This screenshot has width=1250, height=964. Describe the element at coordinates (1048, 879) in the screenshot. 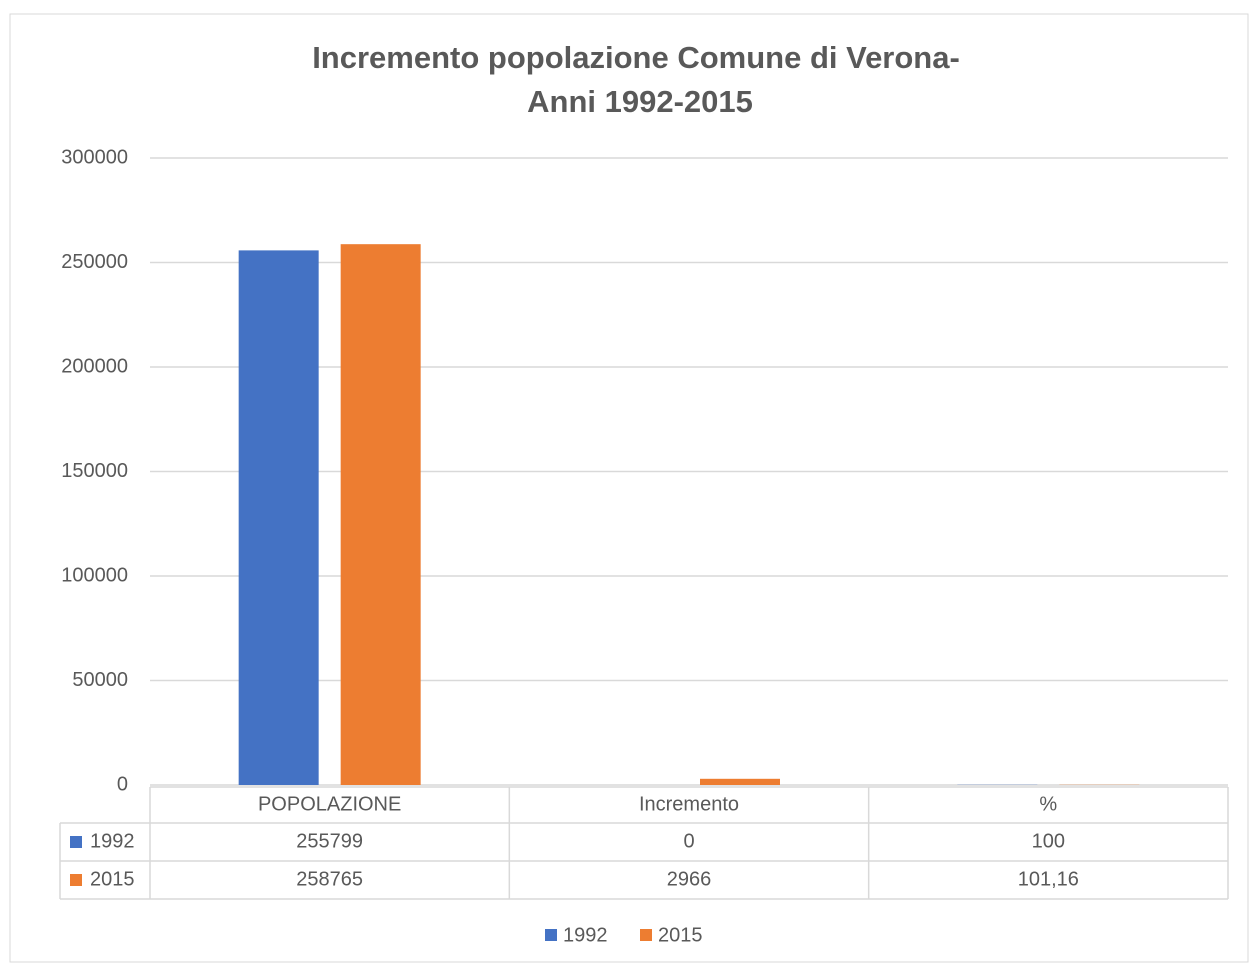

I see `table-cell: 101,16` at that location.